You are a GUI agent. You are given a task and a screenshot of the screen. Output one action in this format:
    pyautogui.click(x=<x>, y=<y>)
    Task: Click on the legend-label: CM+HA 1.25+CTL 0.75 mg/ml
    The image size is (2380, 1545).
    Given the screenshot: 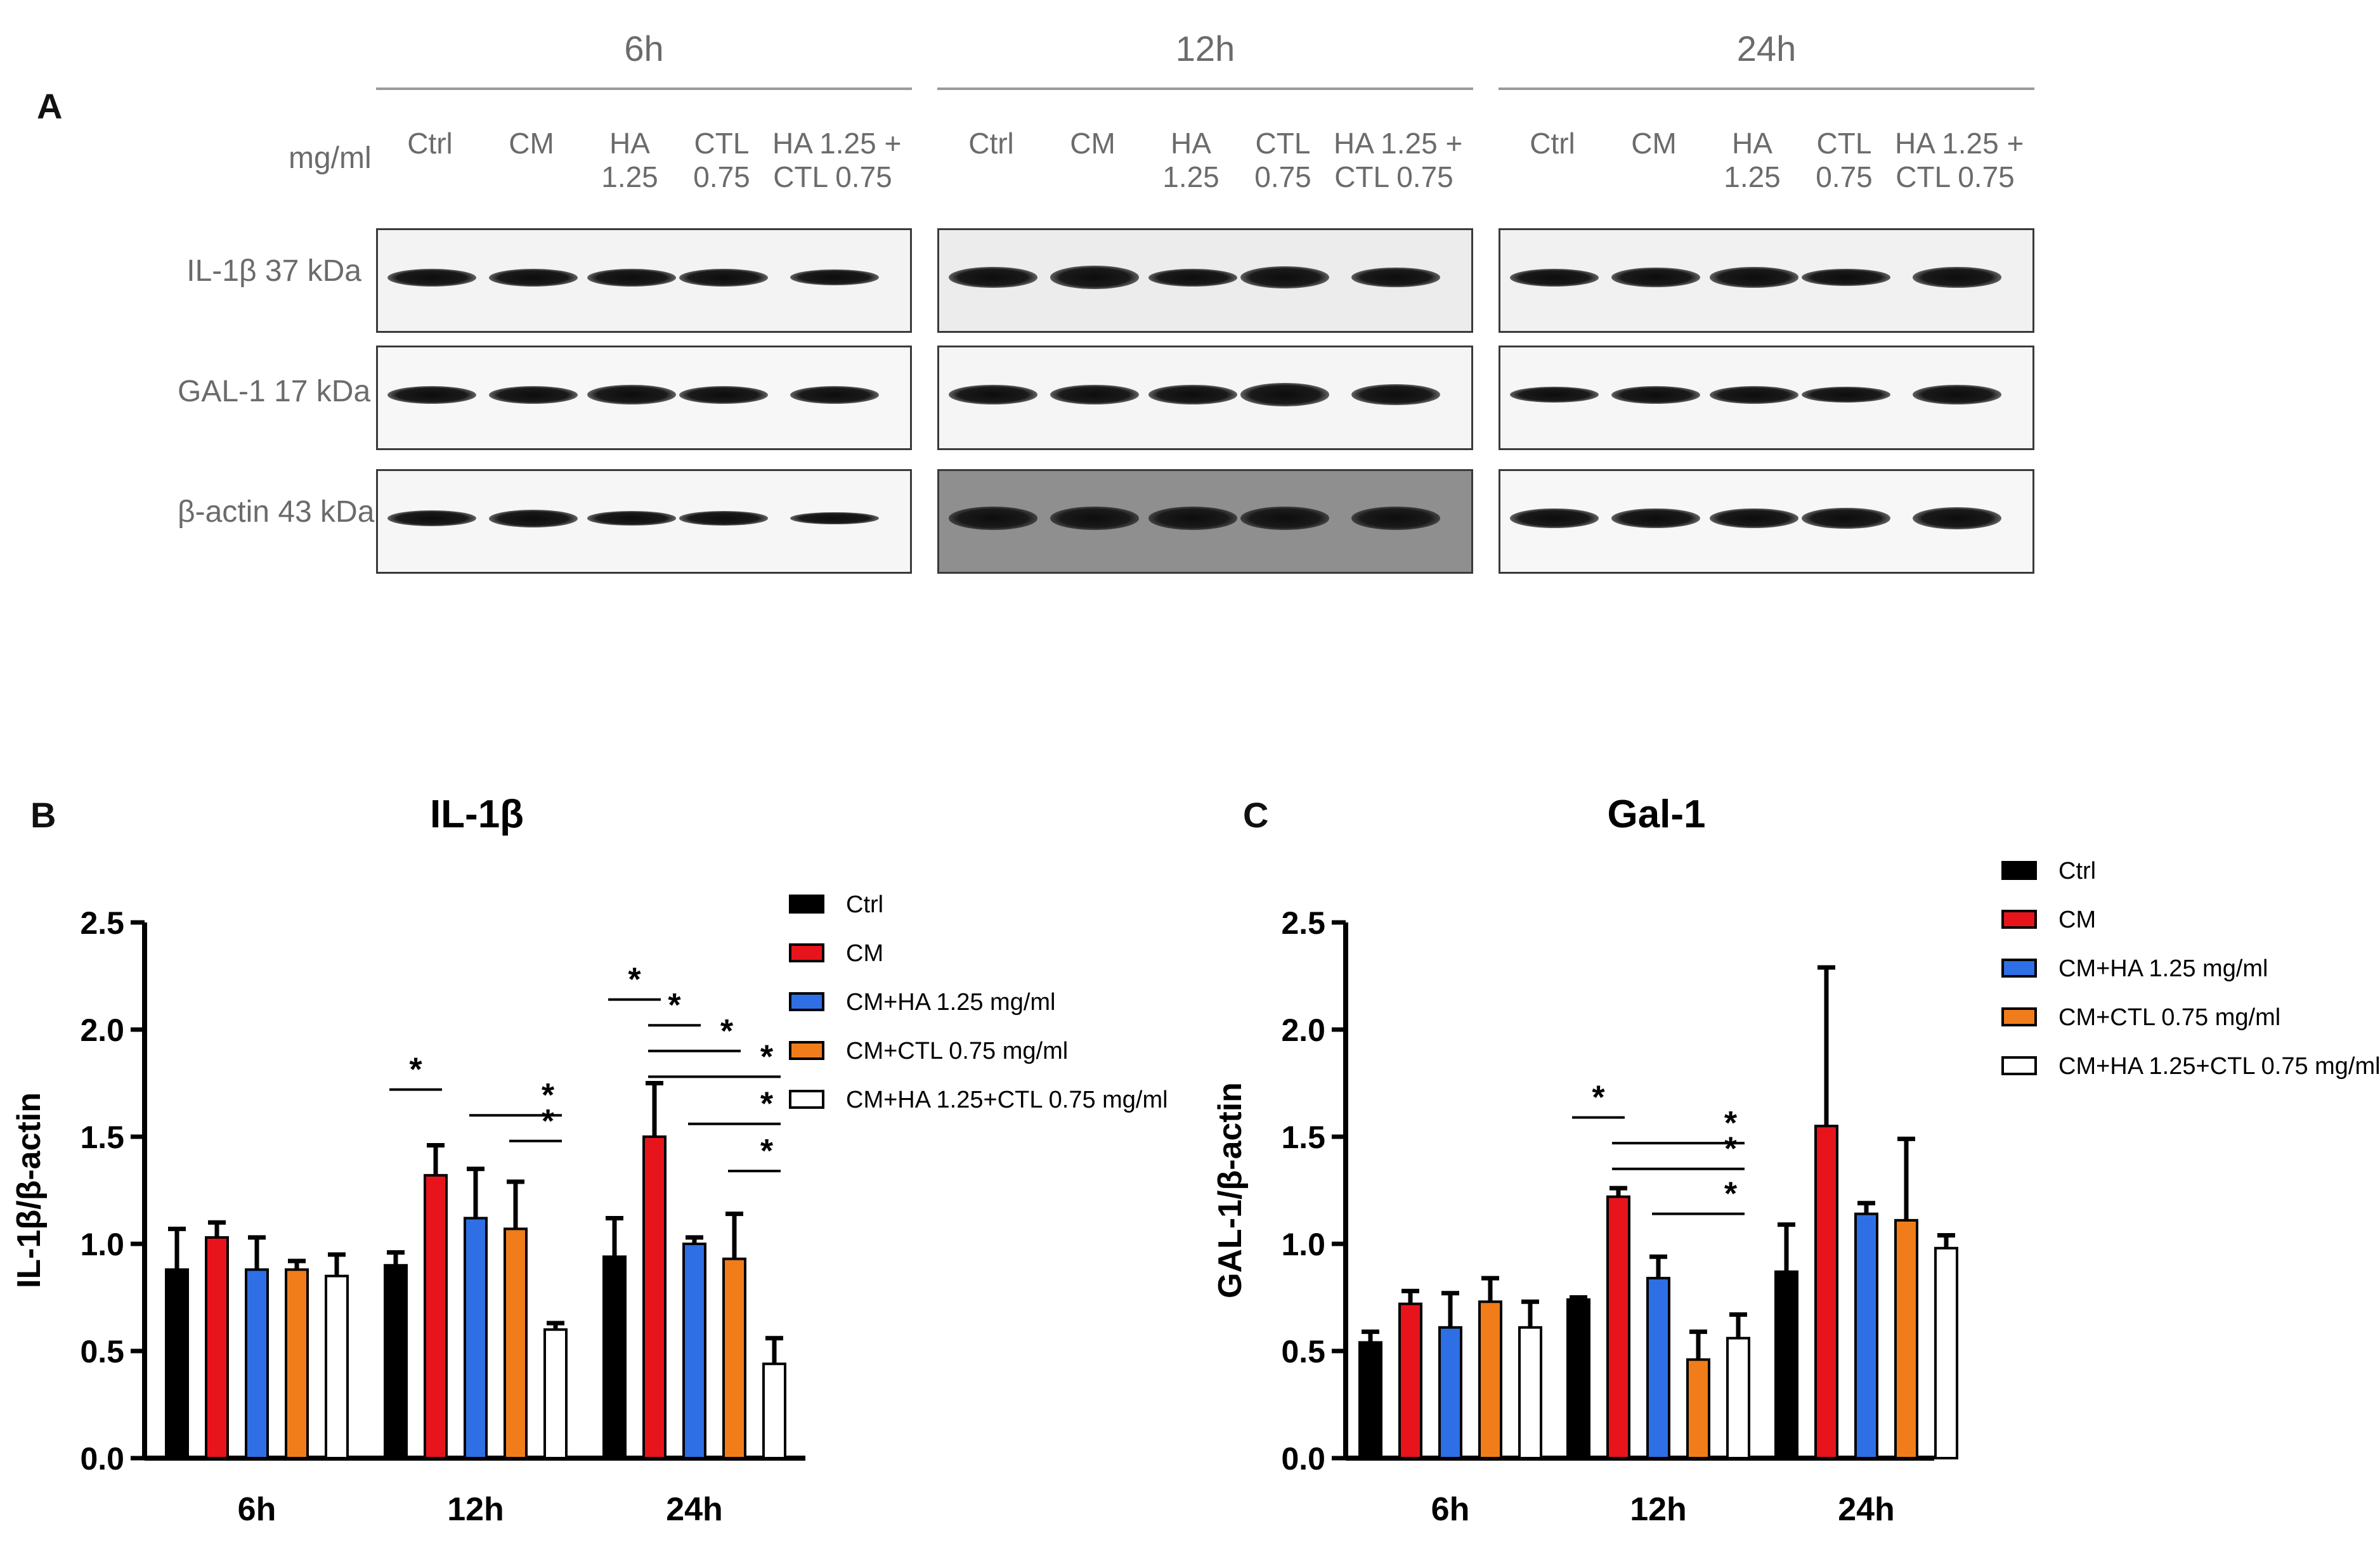 What is the action you would take?
    pyautogui.click(x=2219, y=1066)
    